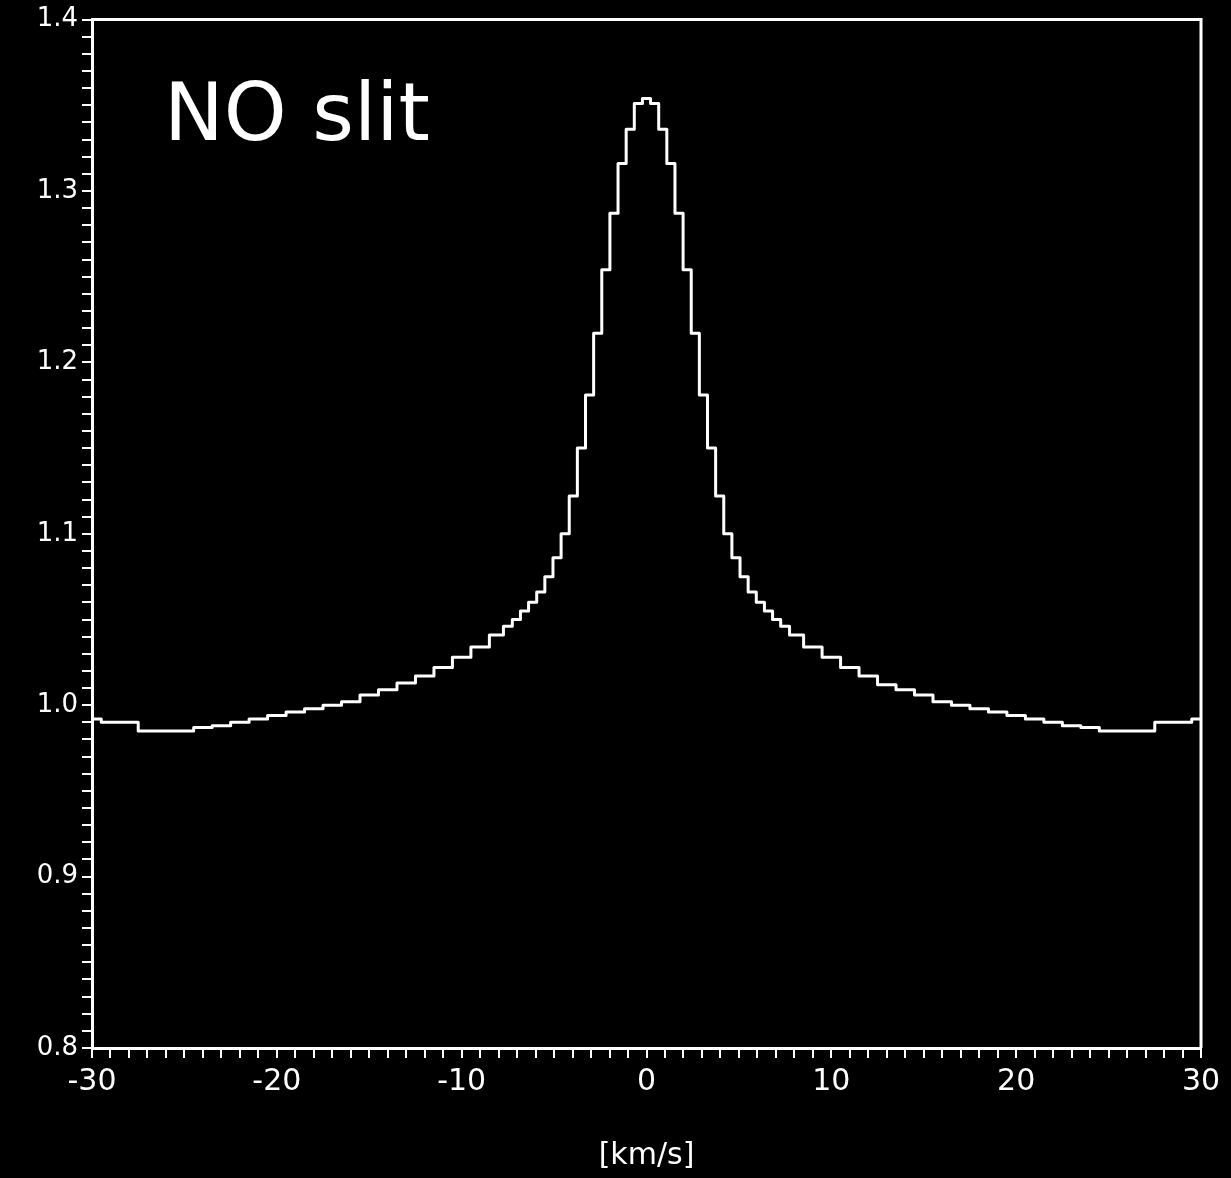  What do you see at coordinates (1016, 1079) in the screenshot?
I see `x-tick-label: 20` at bounding box center [1016, 1079].